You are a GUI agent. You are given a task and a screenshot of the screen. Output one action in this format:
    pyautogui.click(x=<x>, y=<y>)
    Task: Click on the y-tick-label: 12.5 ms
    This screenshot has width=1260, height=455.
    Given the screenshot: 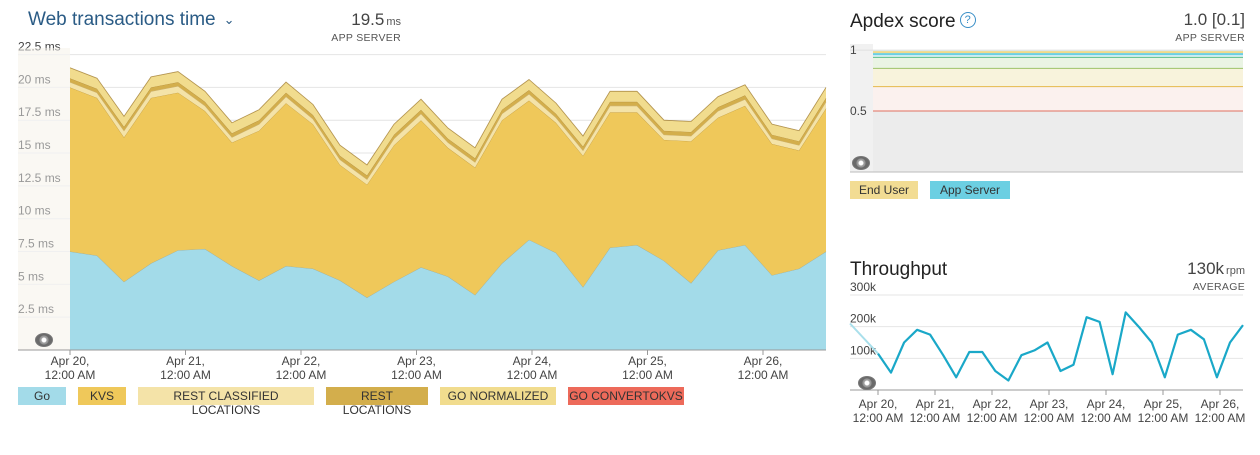 What is the action you would take?
    pyautogui.click(x=39, y=178)
    